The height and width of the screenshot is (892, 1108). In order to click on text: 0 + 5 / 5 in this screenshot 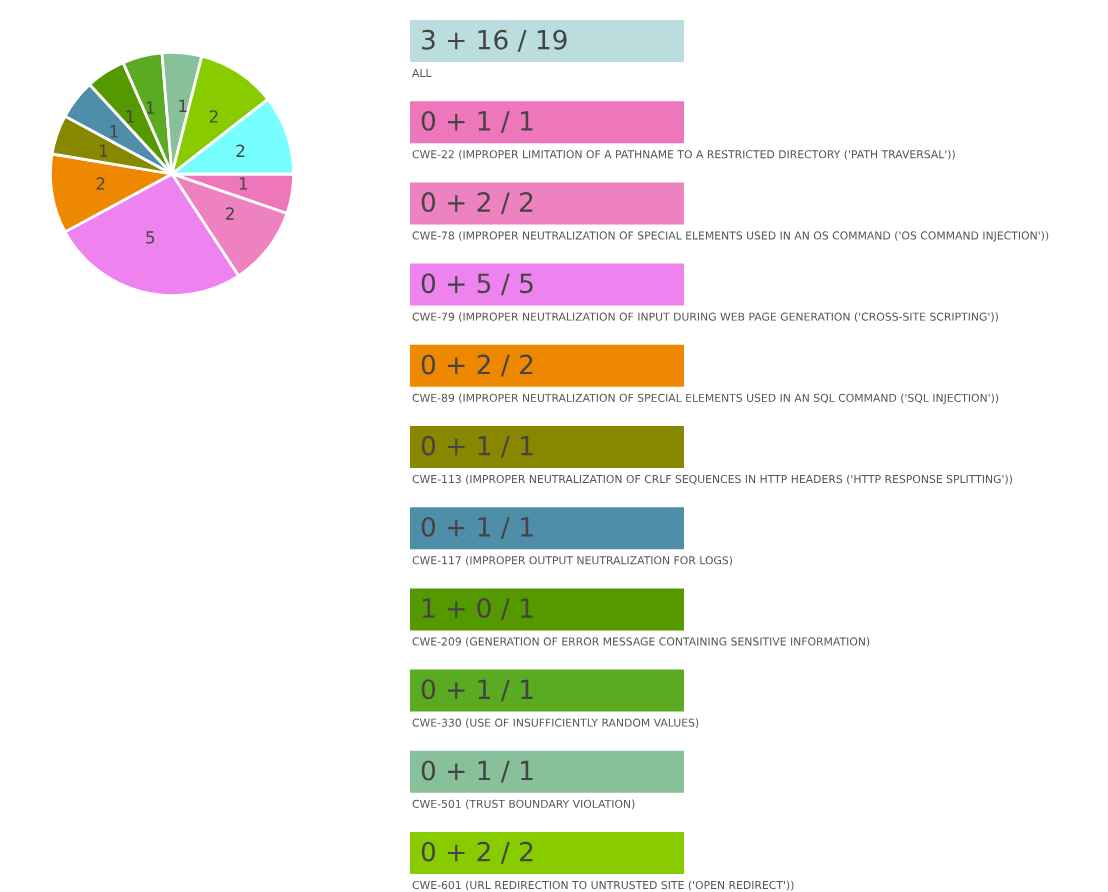, I will do `click(477, 284)`.